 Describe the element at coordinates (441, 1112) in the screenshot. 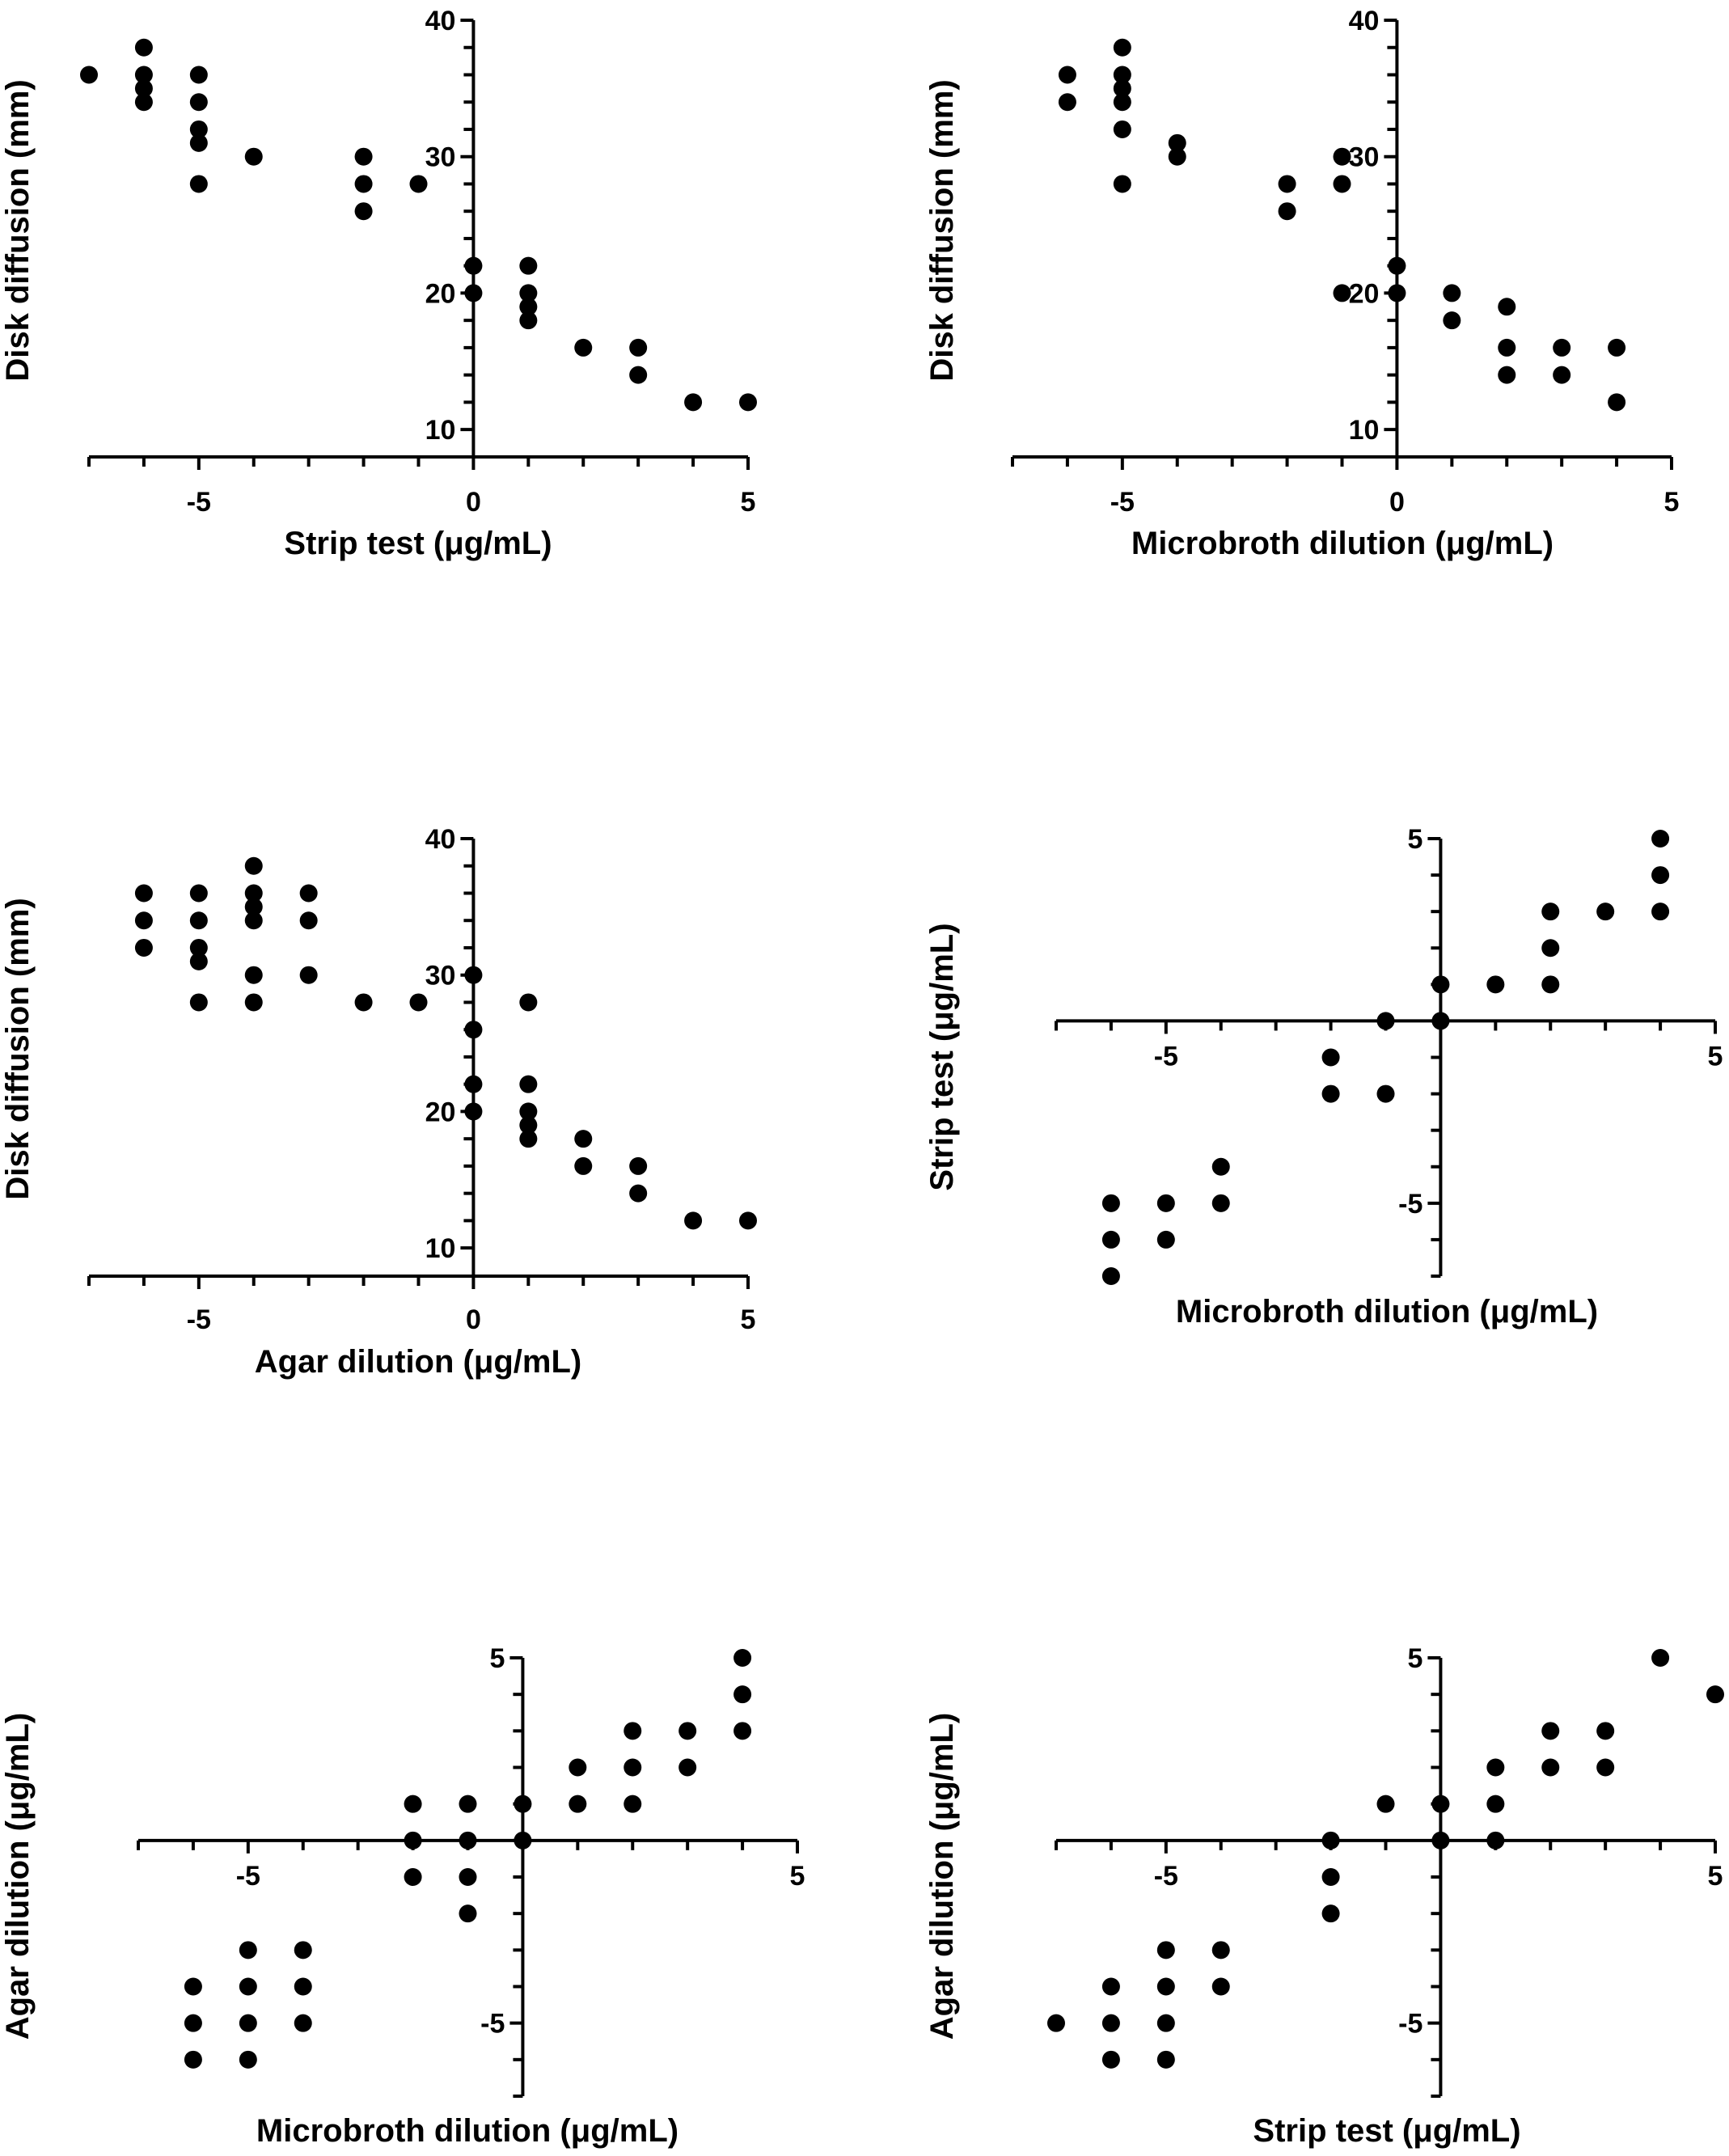

I see `y-tick-label: 20` at that location.